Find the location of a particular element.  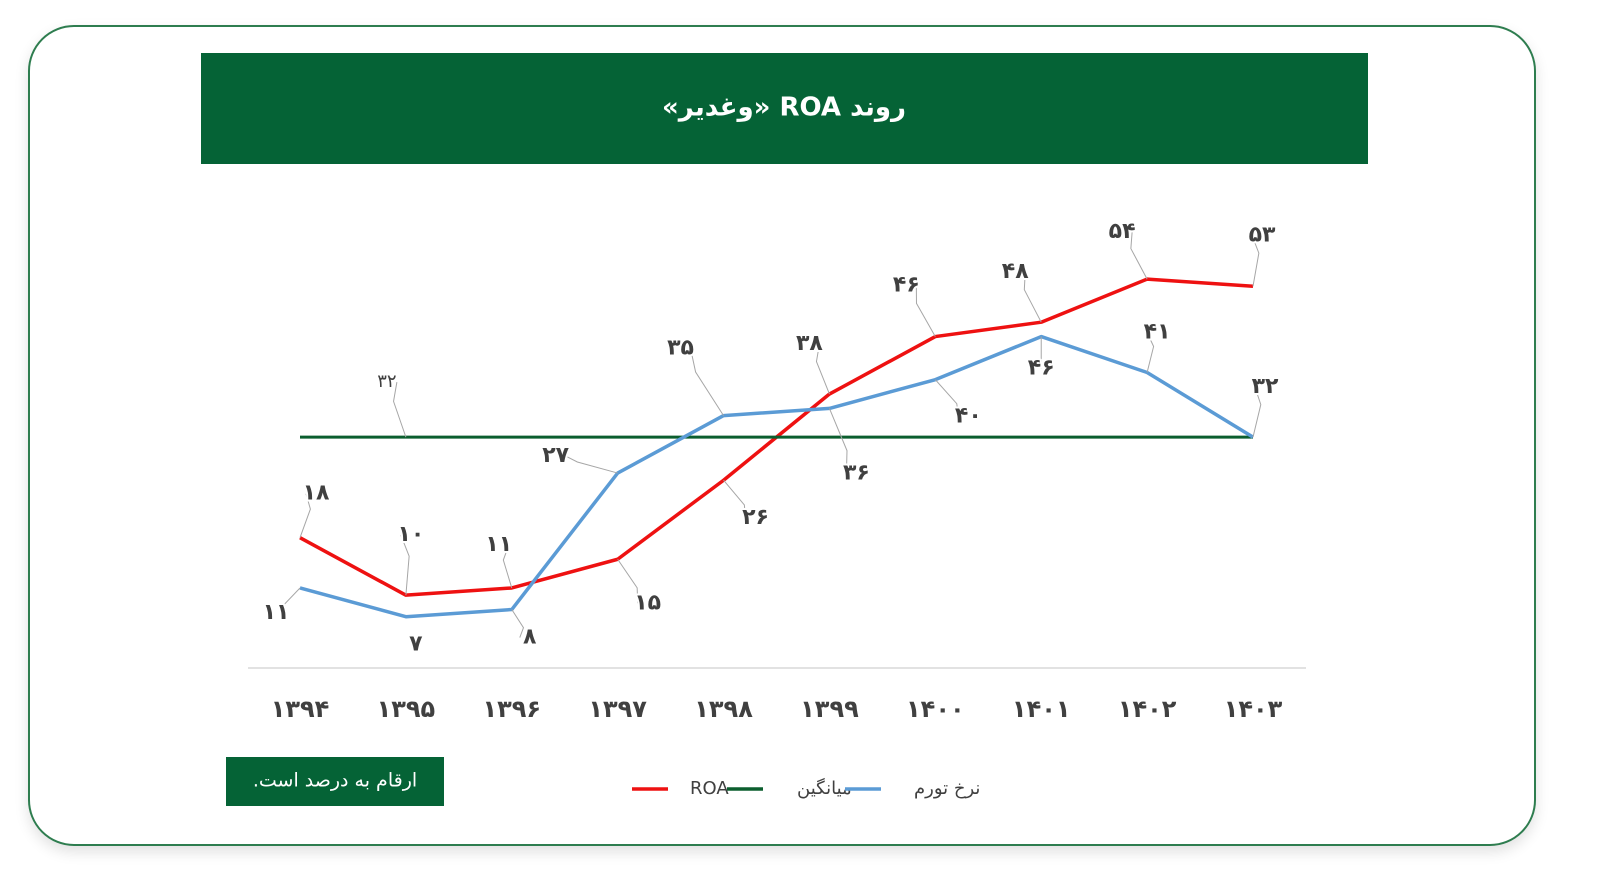

note-box is located at coordinates (335, 781).